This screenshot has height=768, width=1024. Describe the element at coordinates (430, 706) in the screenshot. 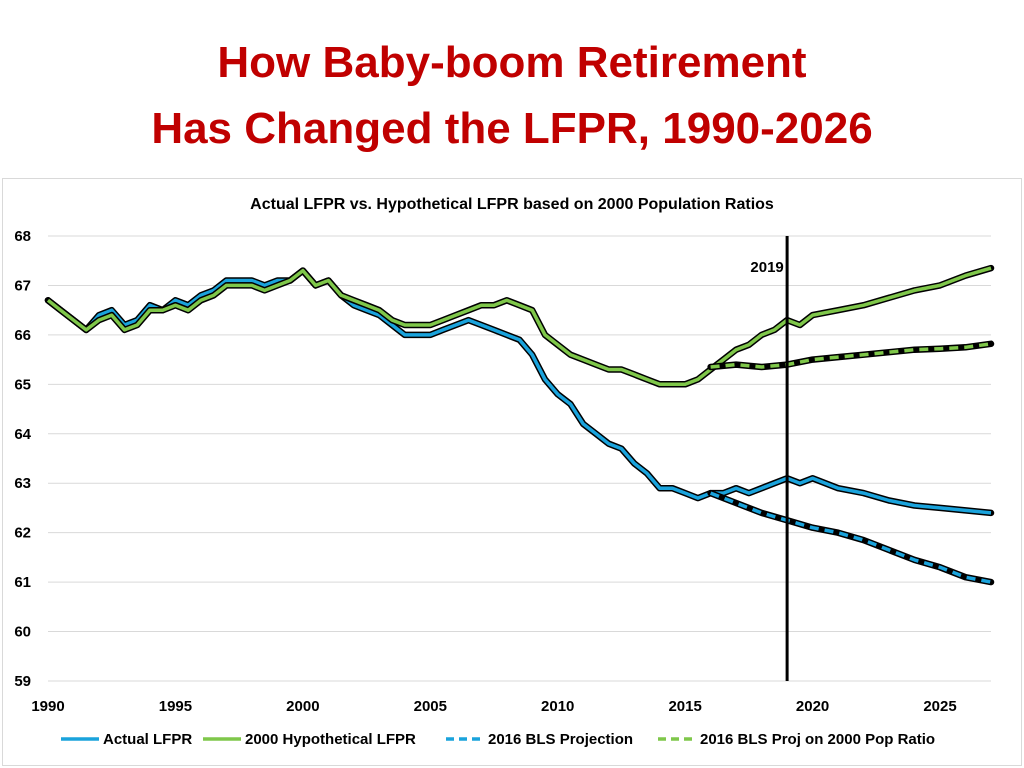

I see `x-tick-label: 2005` at that location.